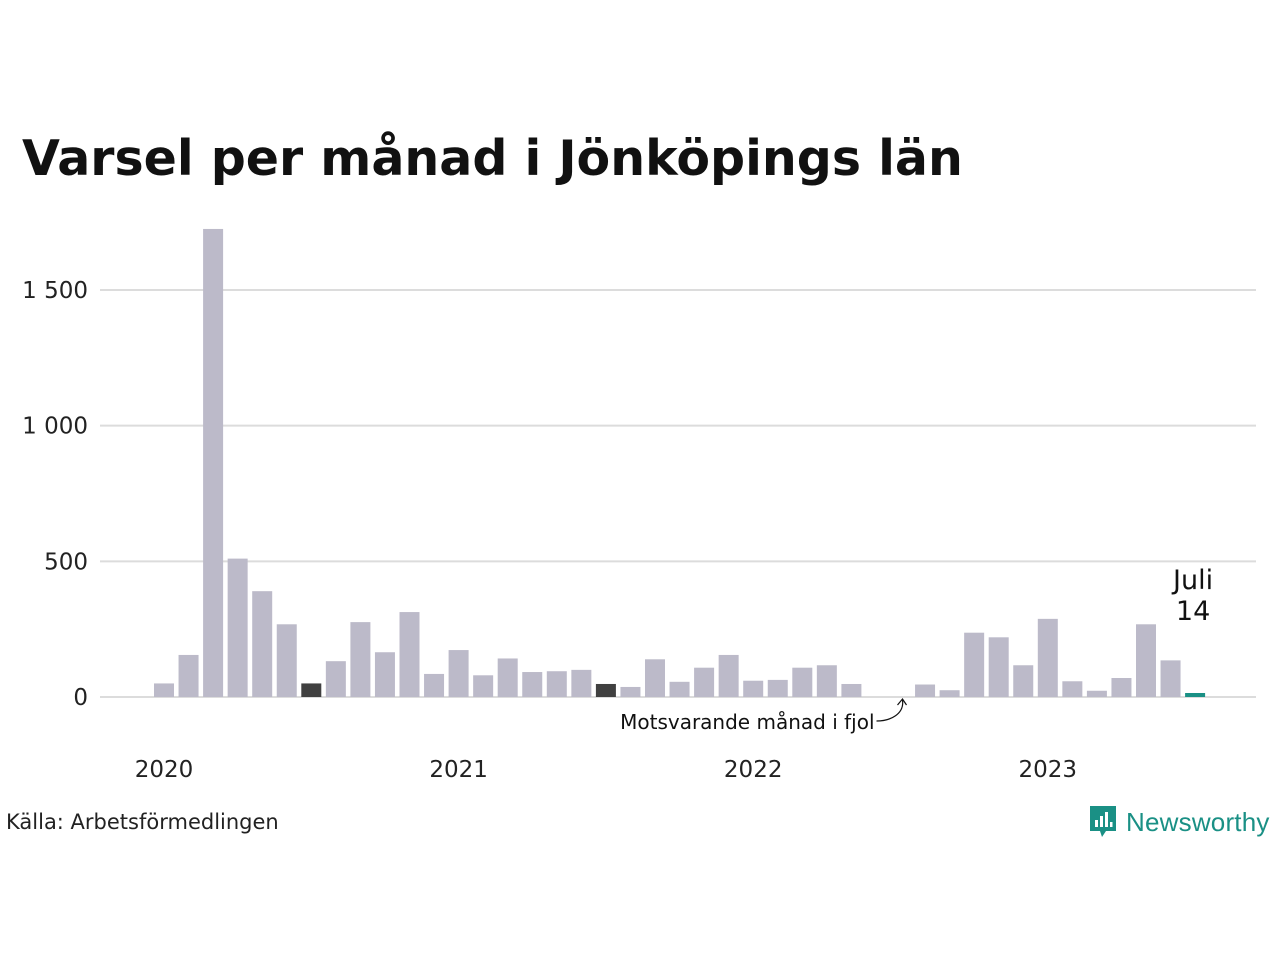  I want to click on bar-current-month, so click(1195, 695).